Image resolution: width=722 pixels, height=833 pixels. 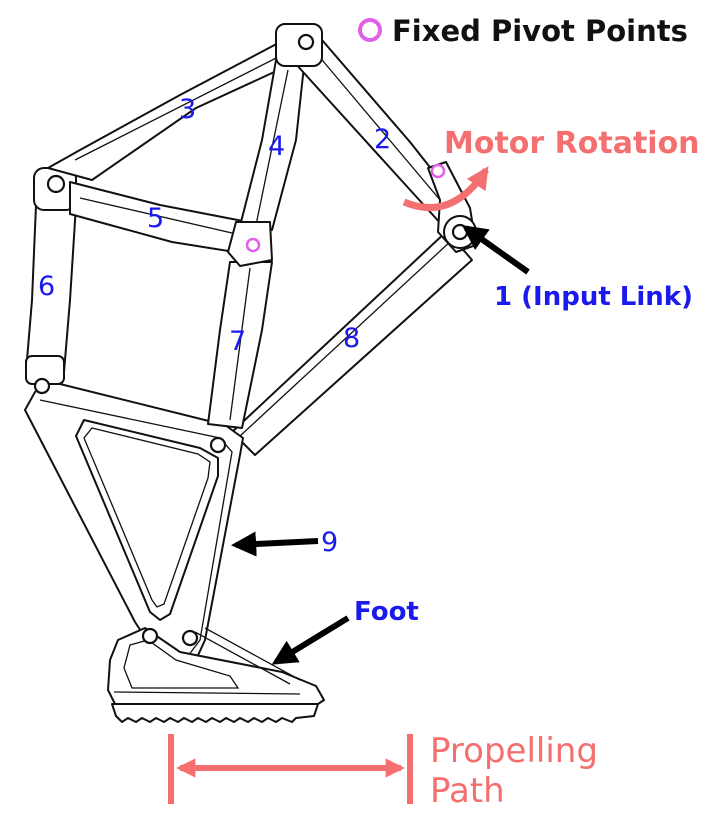 What do you see at coordinates (370, 30) in the screenshot?
I see `legend-fixed-pivot-icon` at bounding box center [370, 30].